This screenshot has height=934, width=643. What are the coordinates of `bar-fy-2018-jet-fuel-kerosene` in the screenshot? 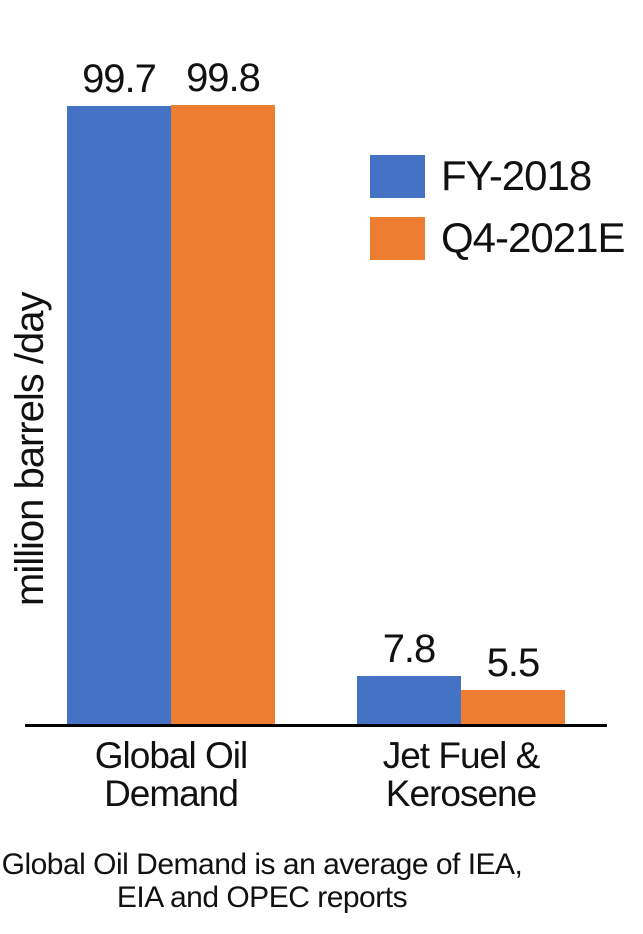 It's located at (409, 700).